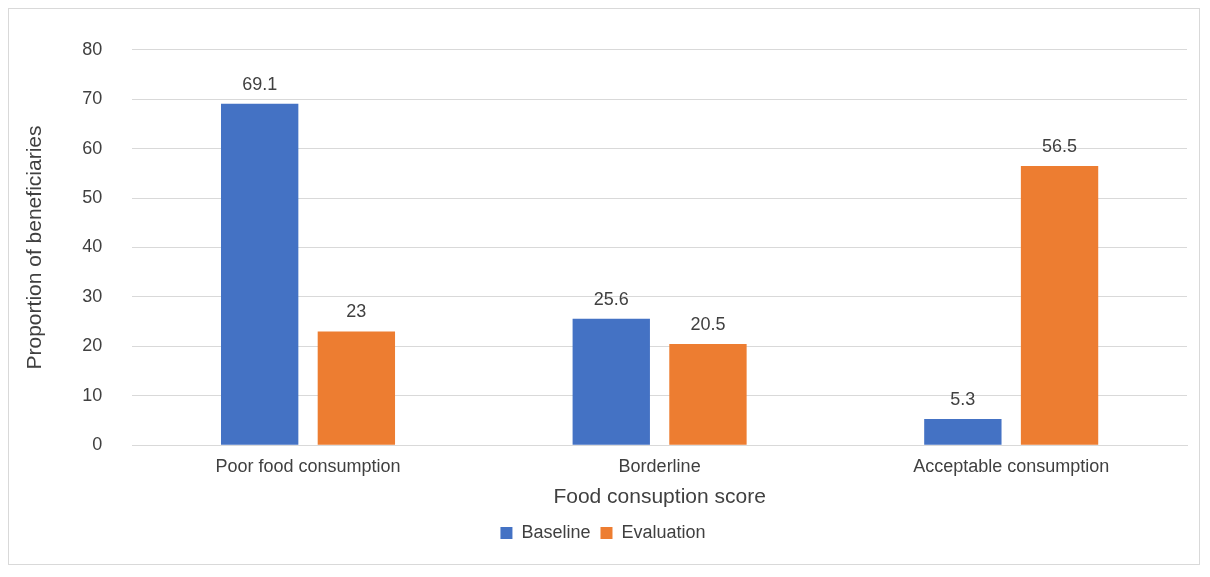  What do you see at coordinates (92, 98) in the screenshot?
I see `y-tick-label: 70` at bounding box center [92, 98].